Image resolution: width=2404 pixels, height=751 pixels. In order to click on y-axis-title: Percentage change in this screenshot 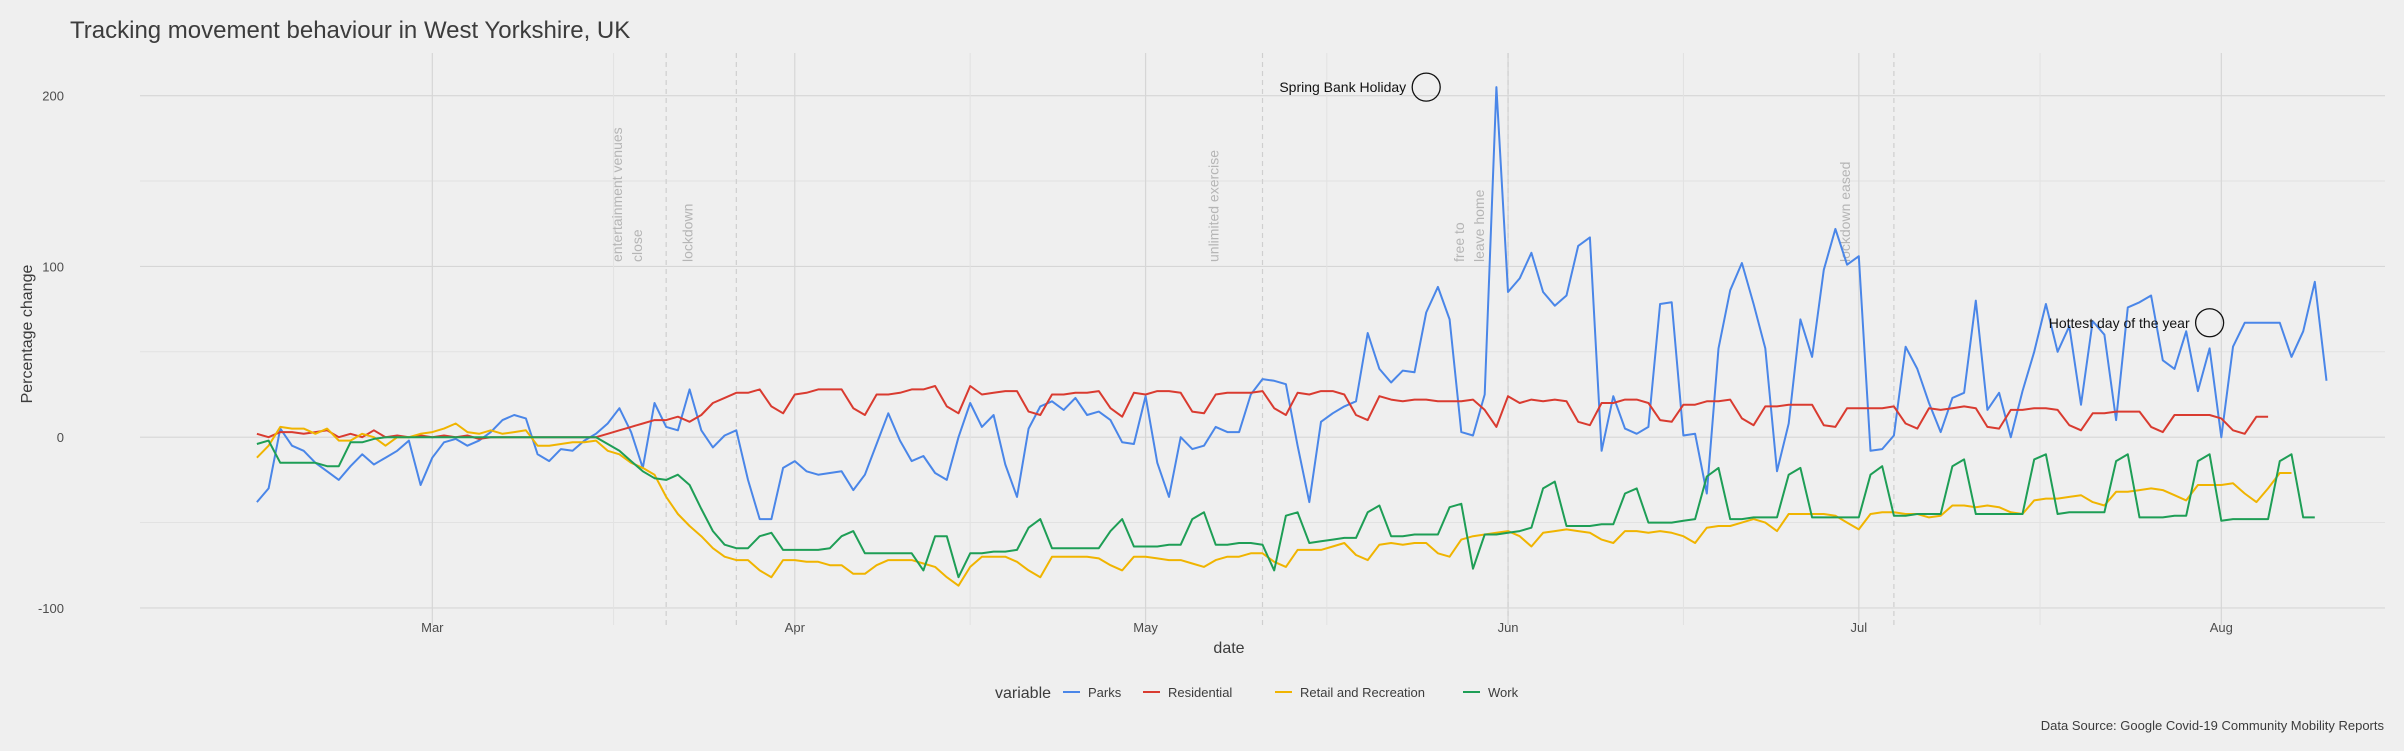, I will do `click(27, 334)`.